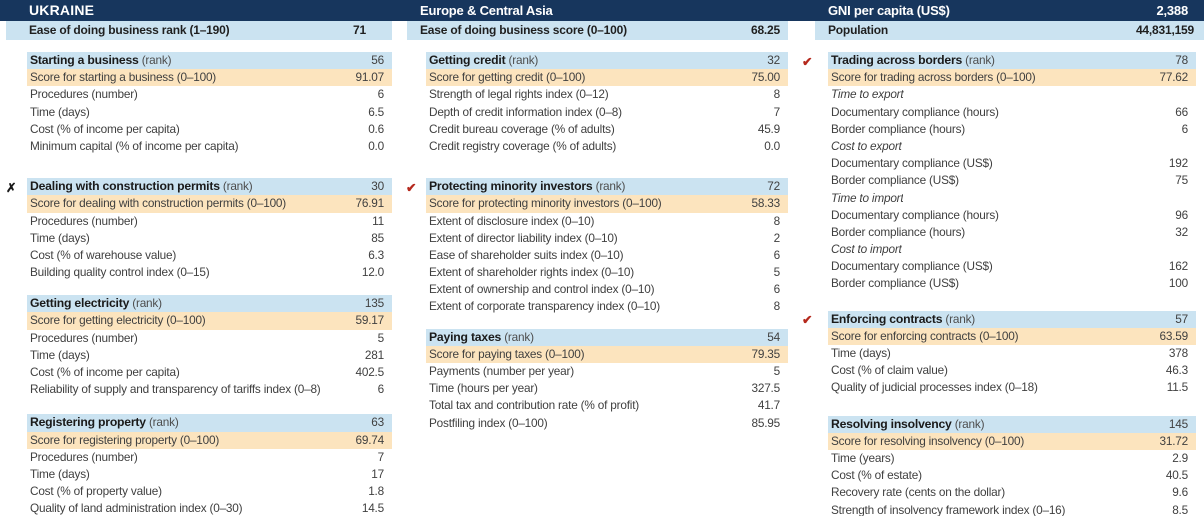 This screenshot has height=516, width=1204. I want to click on section-title: Enforcing contracts (rank), so click(901, 319).